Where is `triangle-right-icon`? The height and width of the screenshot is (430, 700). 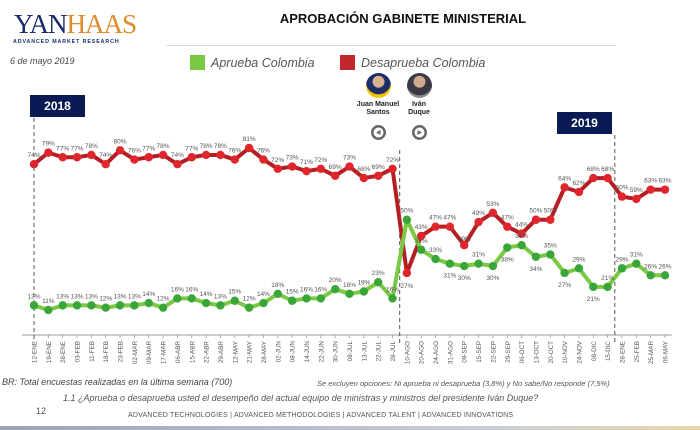
triangle-right-icon is located at coordinates (419, 132).